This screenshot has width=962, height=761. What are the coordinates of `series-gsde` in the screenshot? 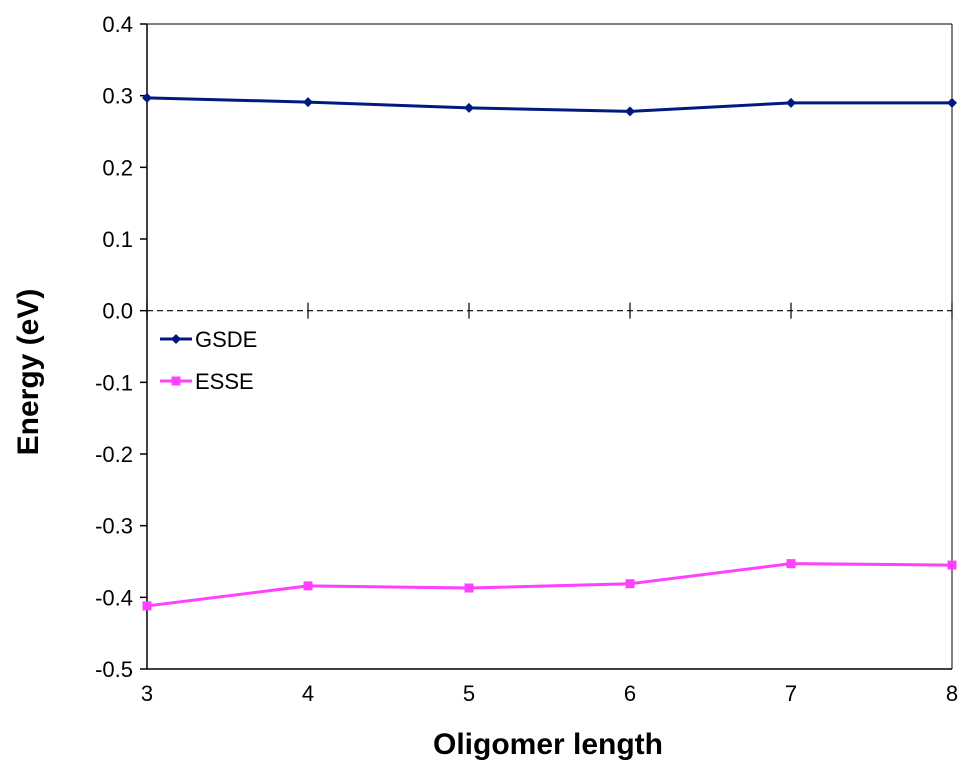 It's located at (549, 104).